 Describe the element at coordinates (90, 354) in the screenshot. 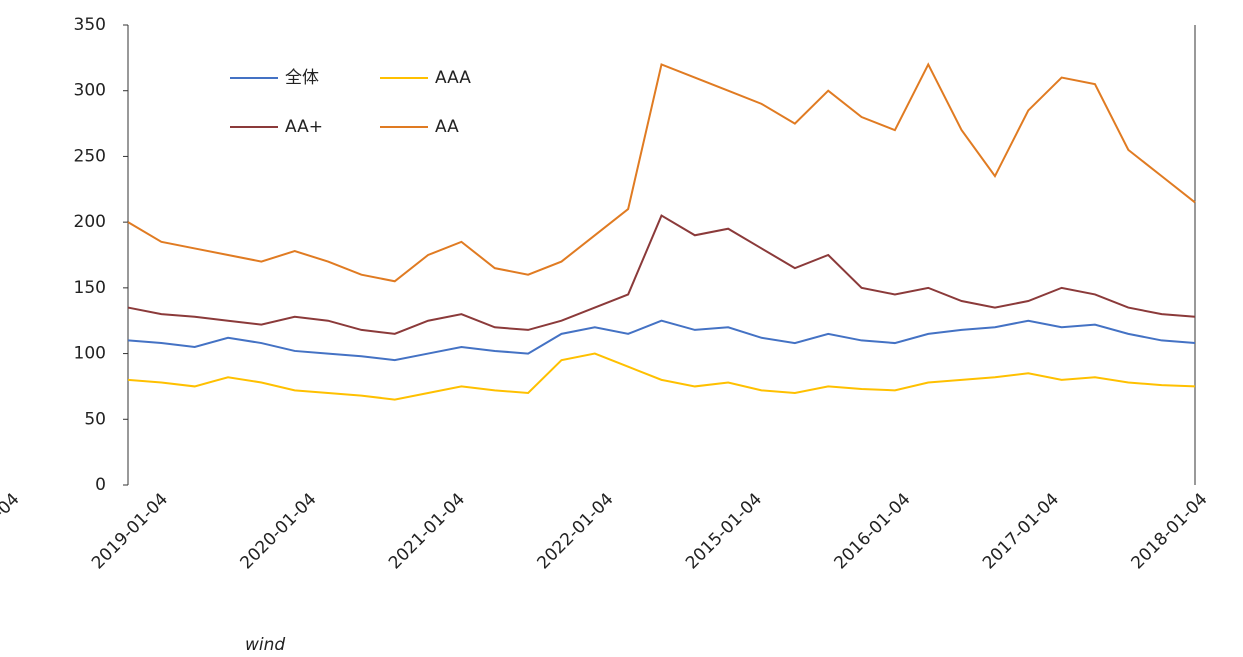

I see `y-tick-label: 100` at that location.